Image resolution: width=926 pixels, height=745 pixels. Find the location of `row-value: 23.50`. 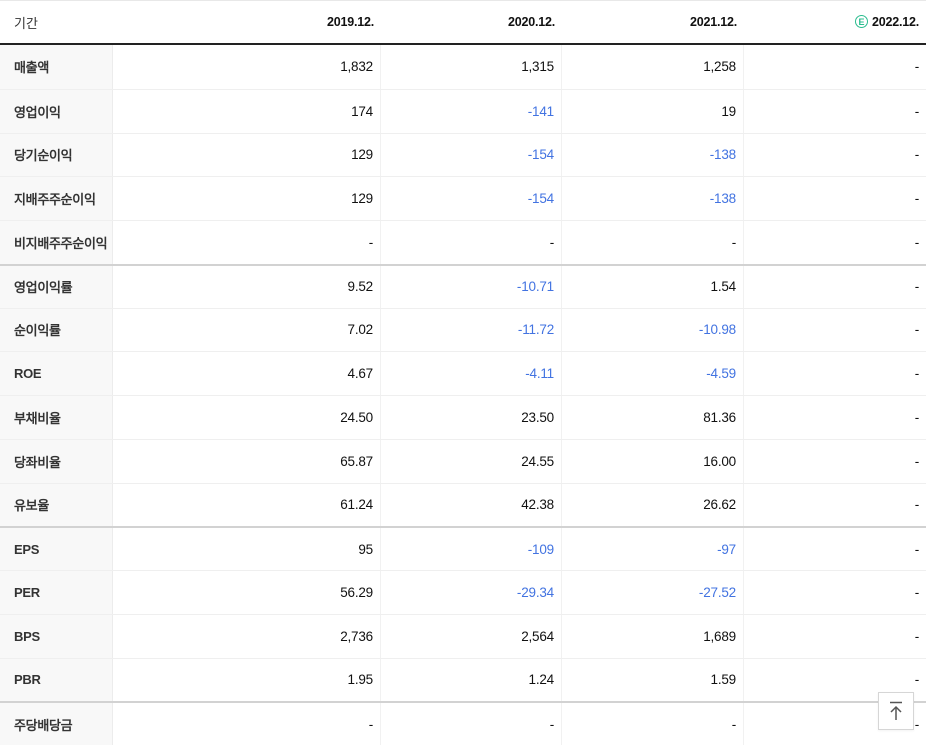

row-value: 23.50 is located at coordinates (471, 417).